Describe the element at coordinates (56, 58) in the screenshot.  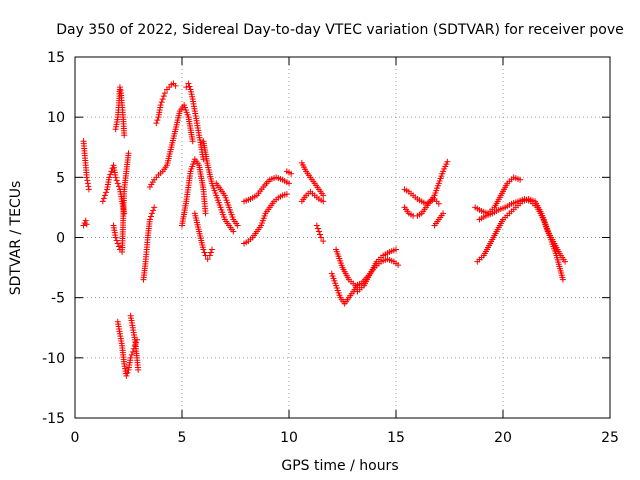
I see `y-tick-label: 15` at that location.